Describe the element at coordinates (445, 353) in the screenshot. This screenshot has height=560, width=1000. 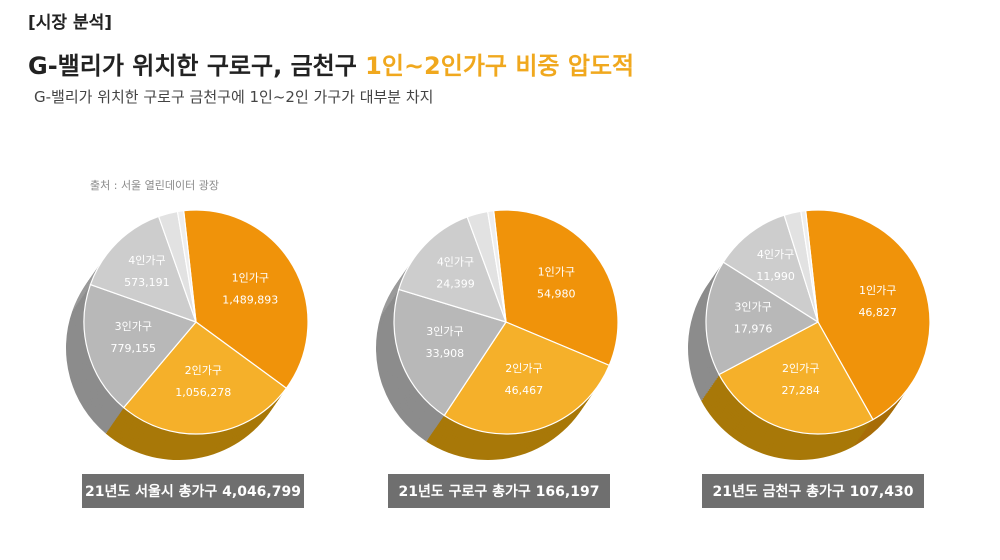
I see `slice-value-three-person: 33,908` at that location.